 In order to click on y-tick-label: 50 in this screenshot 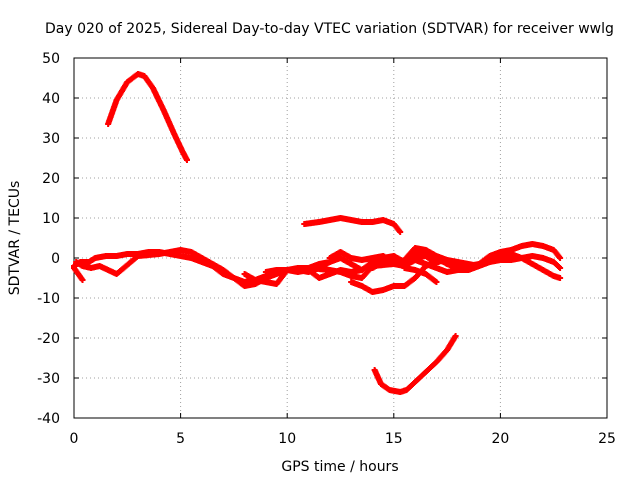, I will do `click(51, 59)`.